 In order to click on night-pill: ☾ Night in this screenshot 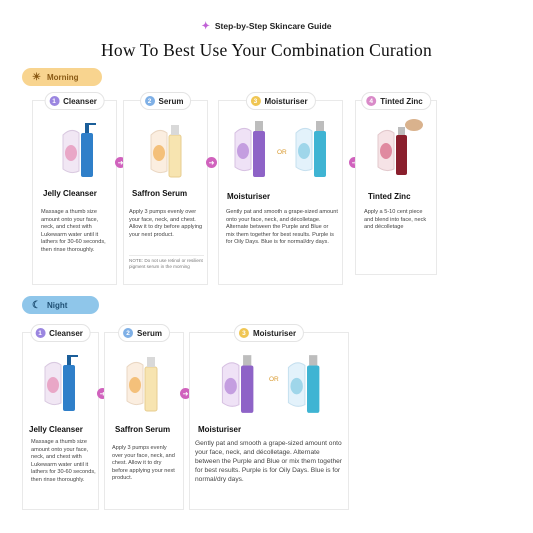, I will do `click(60, 305)`.